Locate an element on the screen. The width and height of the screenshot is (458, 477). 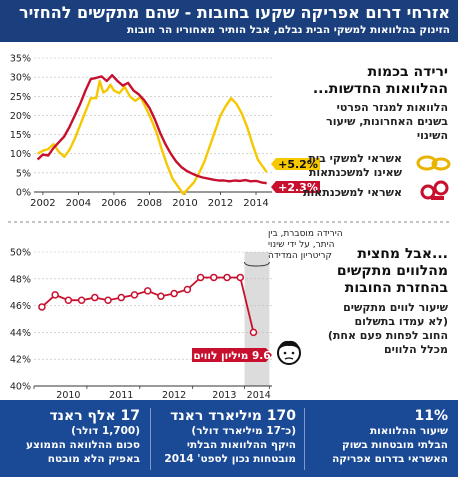
stat3-line2: סכום ההלוואה הממוצע is located at coordinates (82, 445).